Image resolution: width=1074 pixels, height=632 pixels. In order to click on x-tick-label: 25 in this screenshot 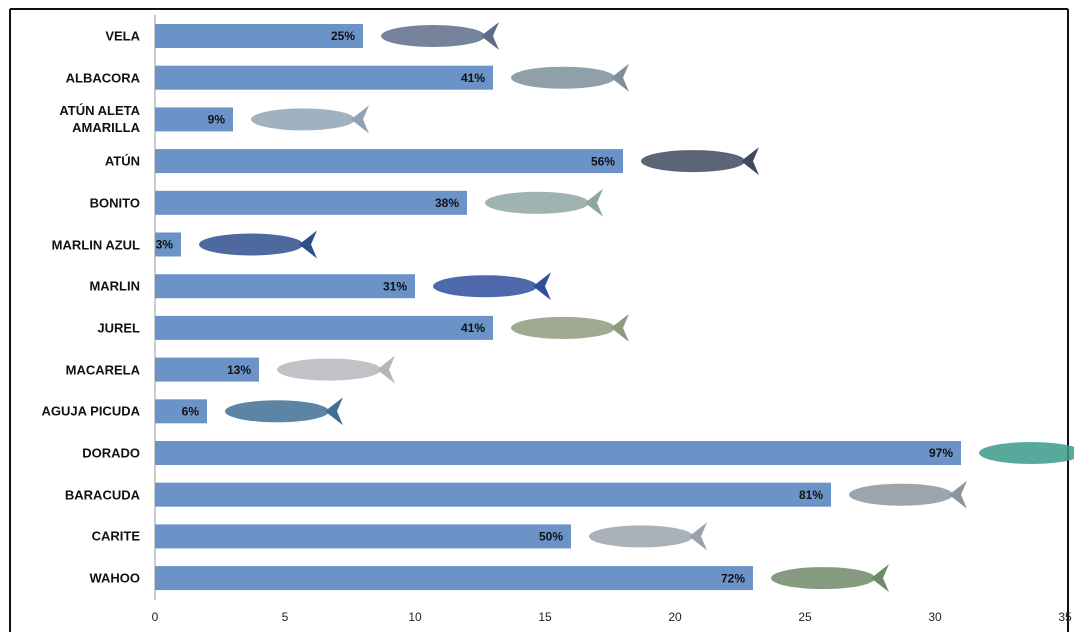, I will do `click(805, 617)`.